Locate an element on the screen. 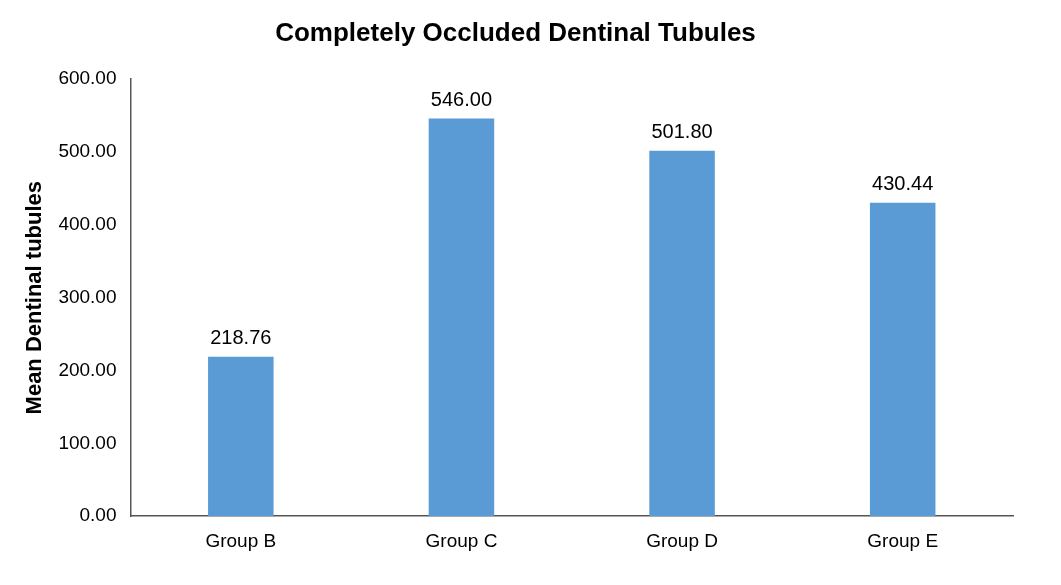 This screenshot has width=1061, height=585. y-tick-label: 200.00 is located at coordinates (87, 369).